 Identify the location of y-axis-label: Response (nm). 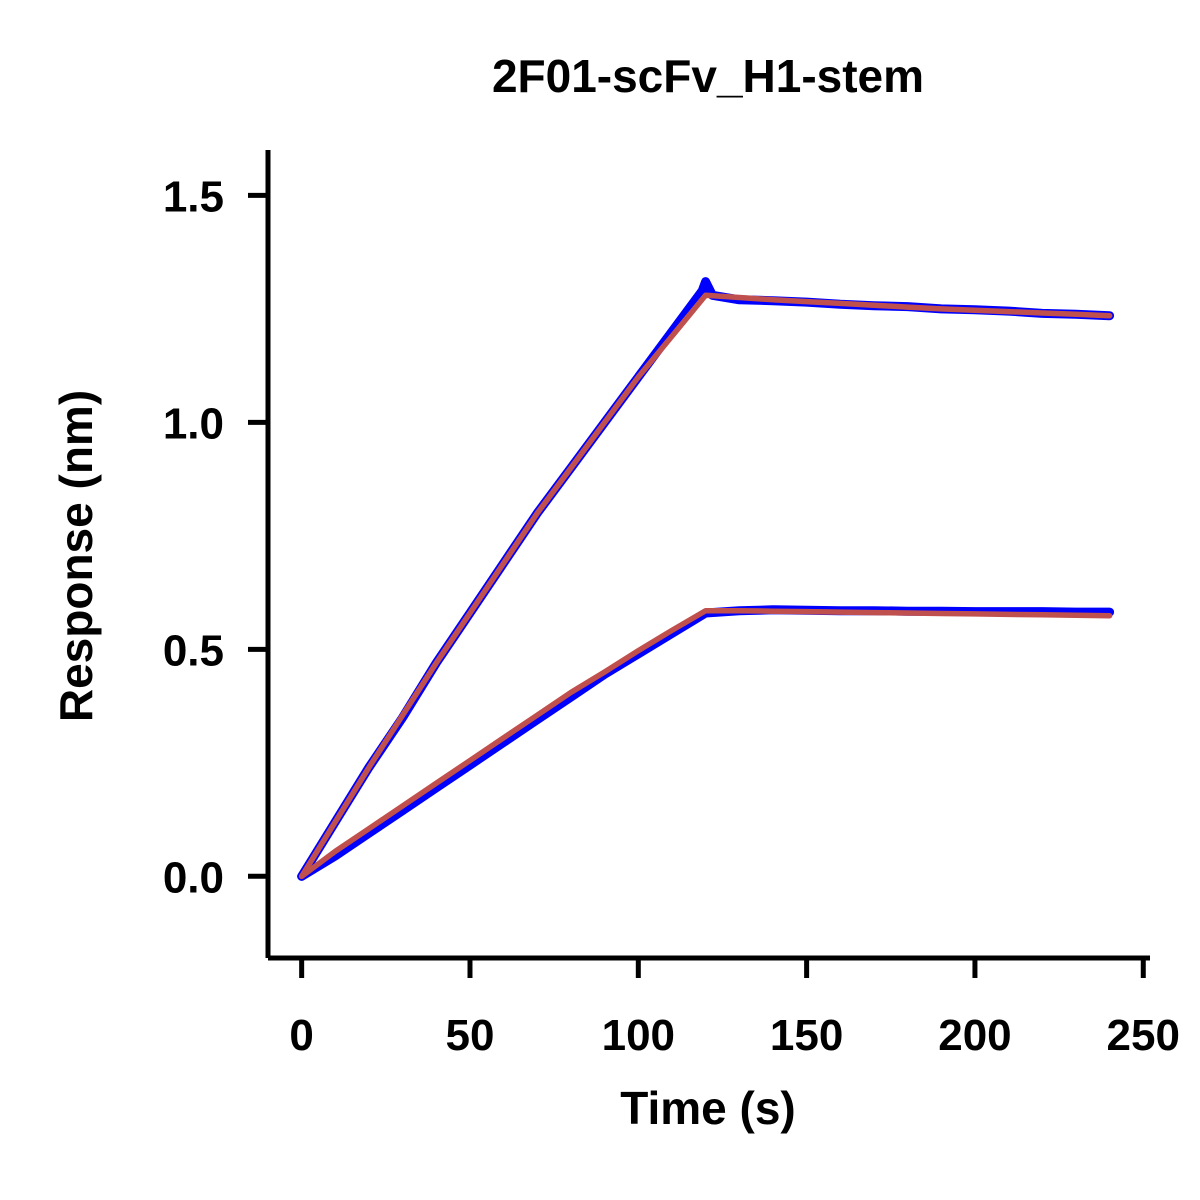
(76, 556).